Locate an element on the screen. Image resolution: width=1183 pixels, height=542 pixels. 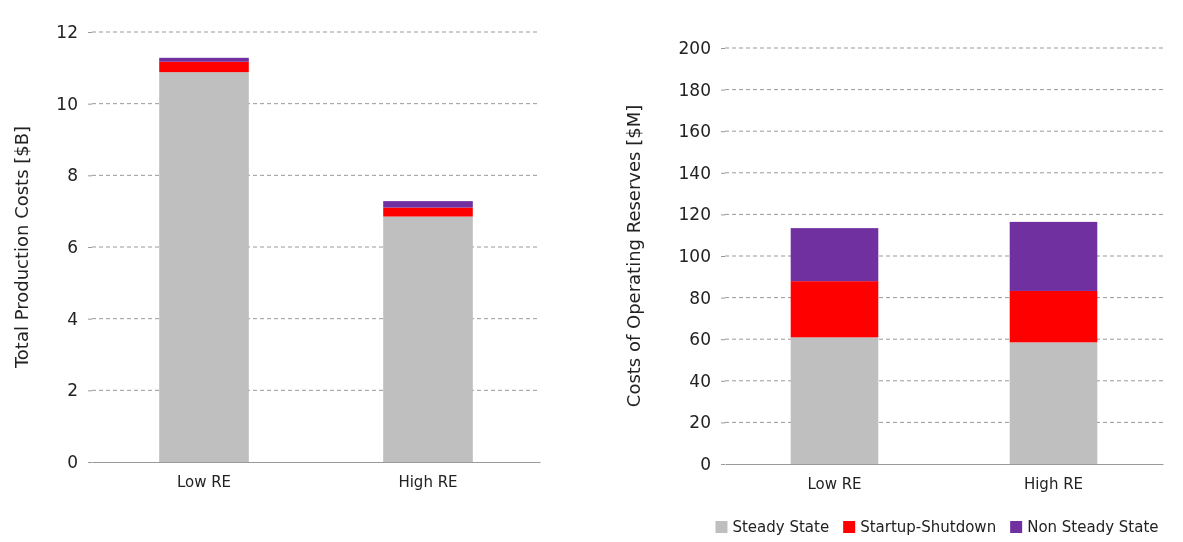
y-tick-label: 160 is located at coordinates (694, 131).